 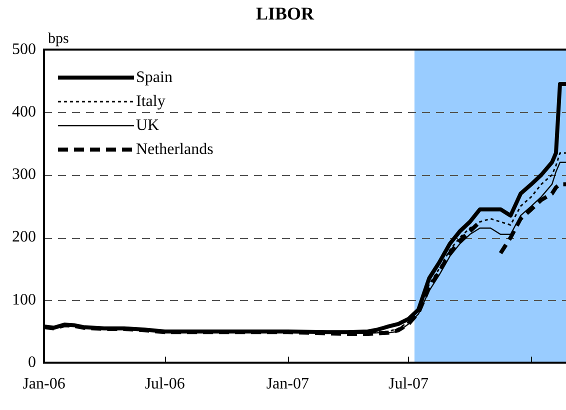 What do you see at coordinates (24, 175) in the screenshot?
I see `y-tick-label: 300` at bounding box center [24, 175].